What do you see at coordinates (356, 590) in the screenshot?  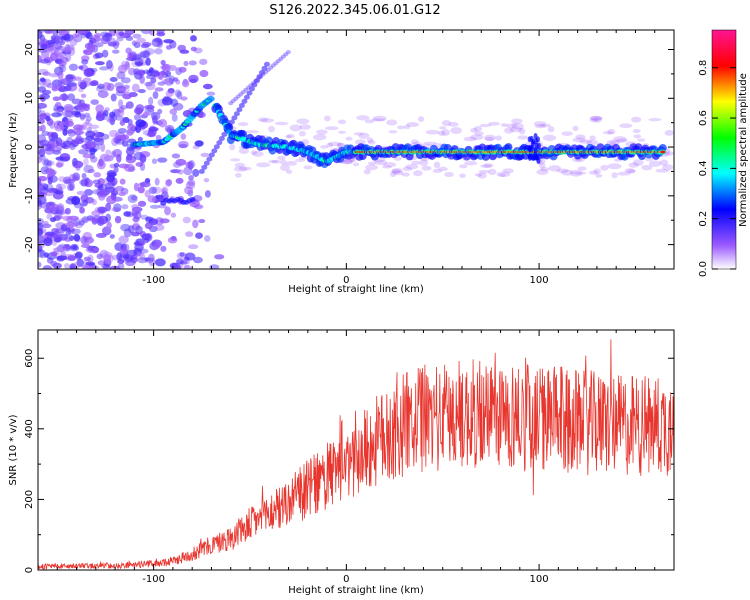 I see `snr-x-label: Height of straight line (km)` at bounding box center [356, 590].